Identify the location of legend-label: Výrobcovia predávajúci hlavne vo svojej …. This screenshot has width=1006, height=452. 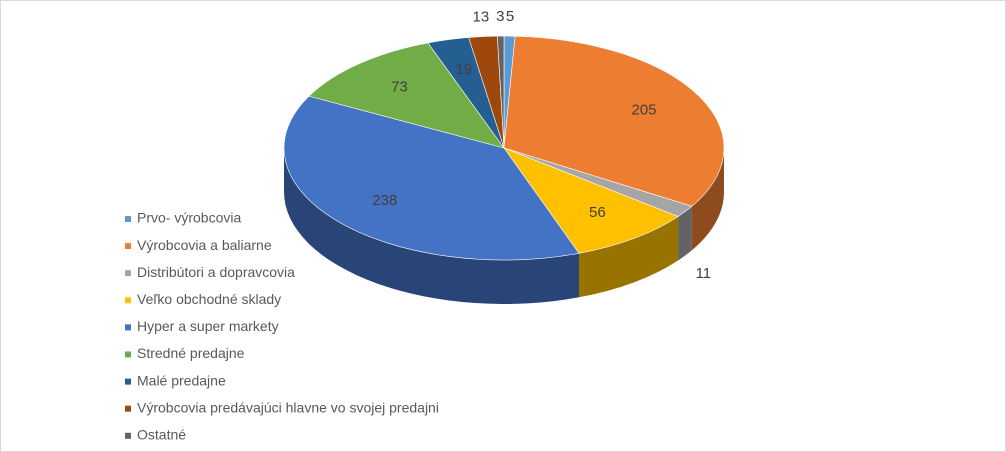
(288, 407).